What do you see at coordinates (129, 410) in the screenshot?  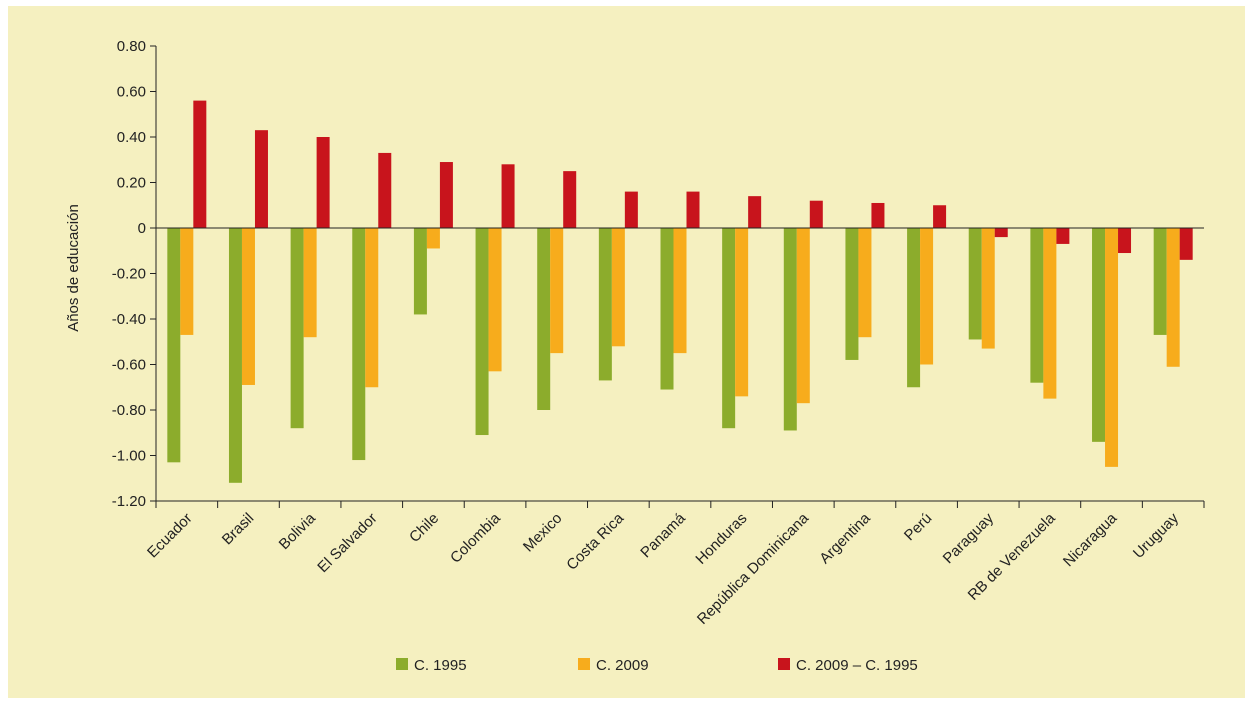 I see `y-tick-label: -0.80` at bounding box center [129, 410].